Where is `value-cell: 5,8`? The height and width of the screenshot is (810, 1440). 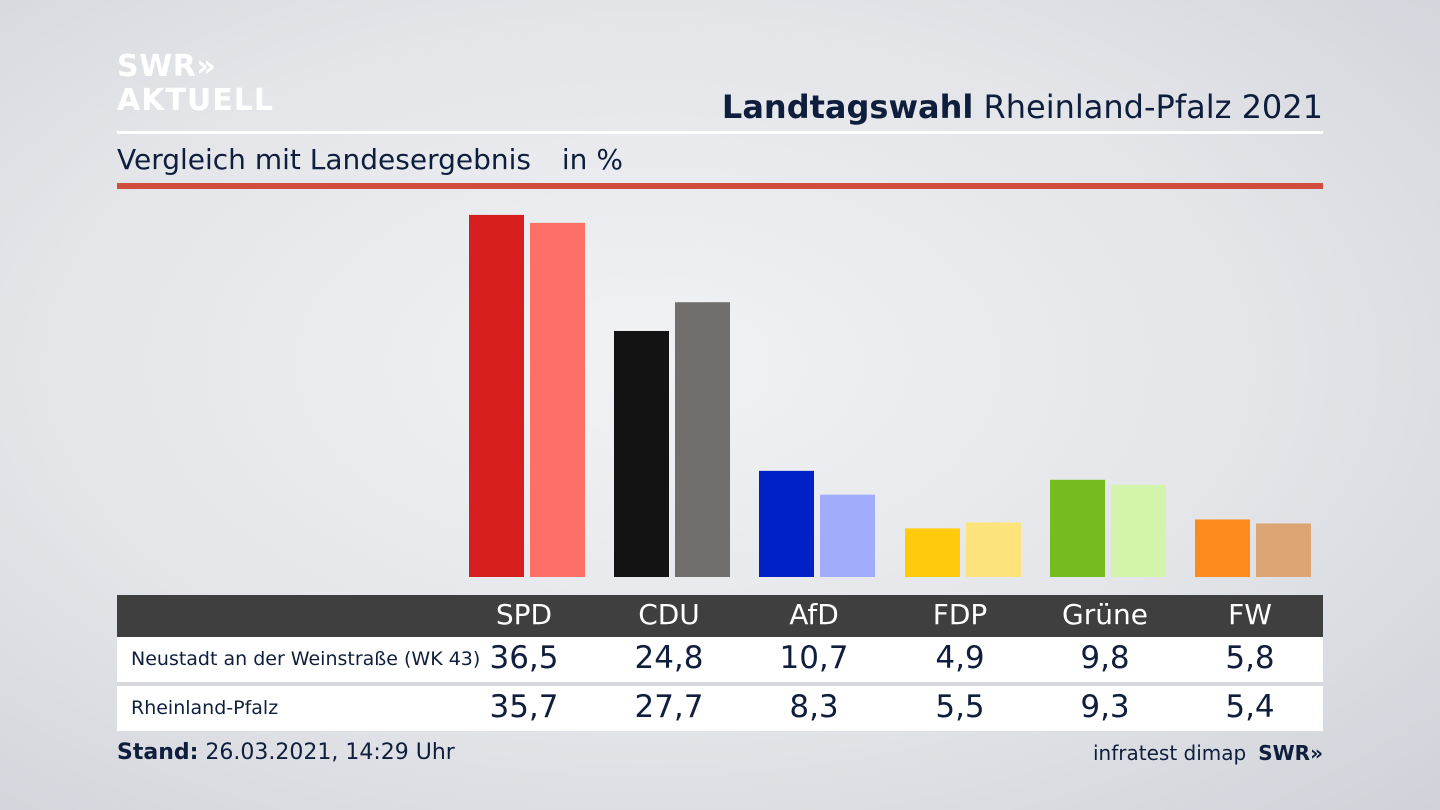 value-cell: 5,8 is located at coordinates (1250, 658).